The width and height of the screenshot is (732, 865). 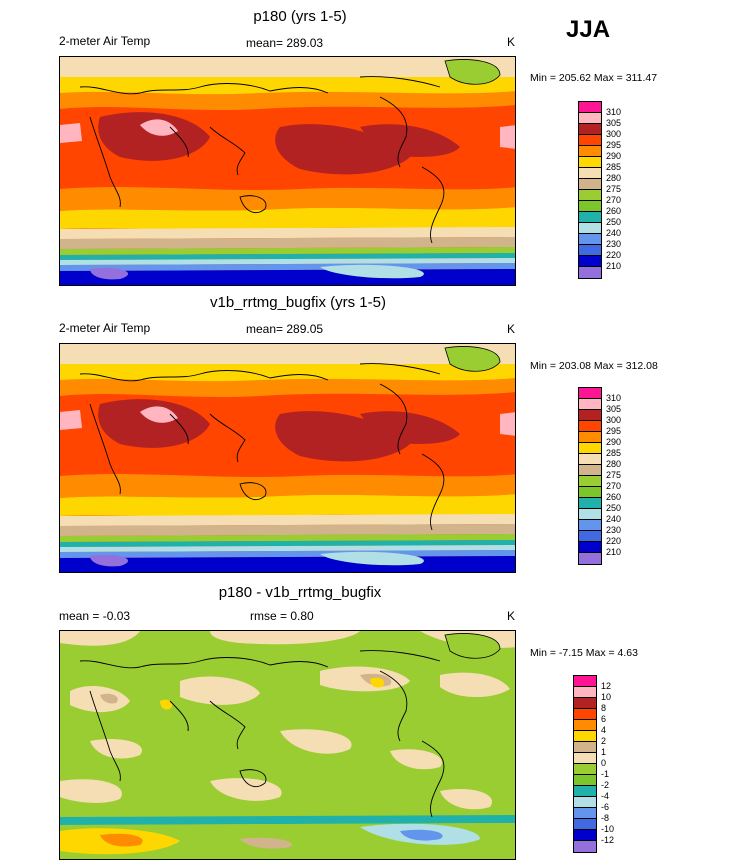 What do you see at coordinates (604, 708) in the screenshot?
I see `legend-label: 8` at bounding box center [604, 708].